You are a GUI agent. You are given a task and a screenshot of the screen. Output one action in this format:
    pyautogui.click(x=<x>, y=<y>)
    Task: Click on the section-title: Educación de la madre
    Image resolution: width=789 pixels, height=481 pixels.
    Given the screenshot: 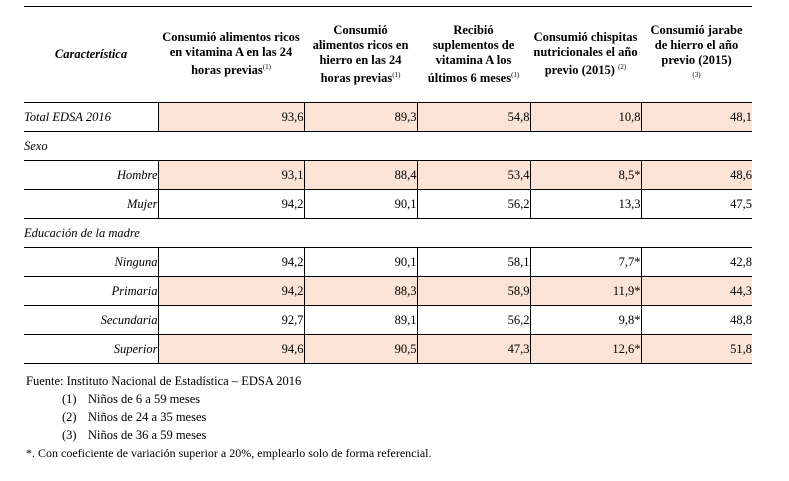 What is the action you would take?
    pyautogui.click(x=388, y=233)
    